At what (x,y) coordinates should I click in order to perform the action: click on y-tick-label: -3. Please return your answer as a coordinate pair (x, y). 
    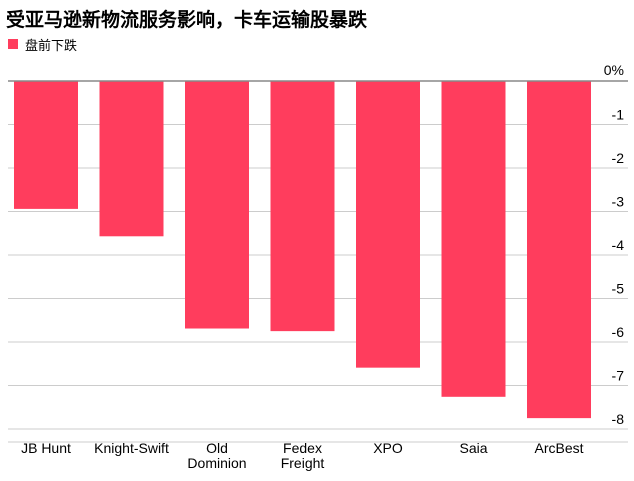
    Looking at the image, I should click on (618, 202).